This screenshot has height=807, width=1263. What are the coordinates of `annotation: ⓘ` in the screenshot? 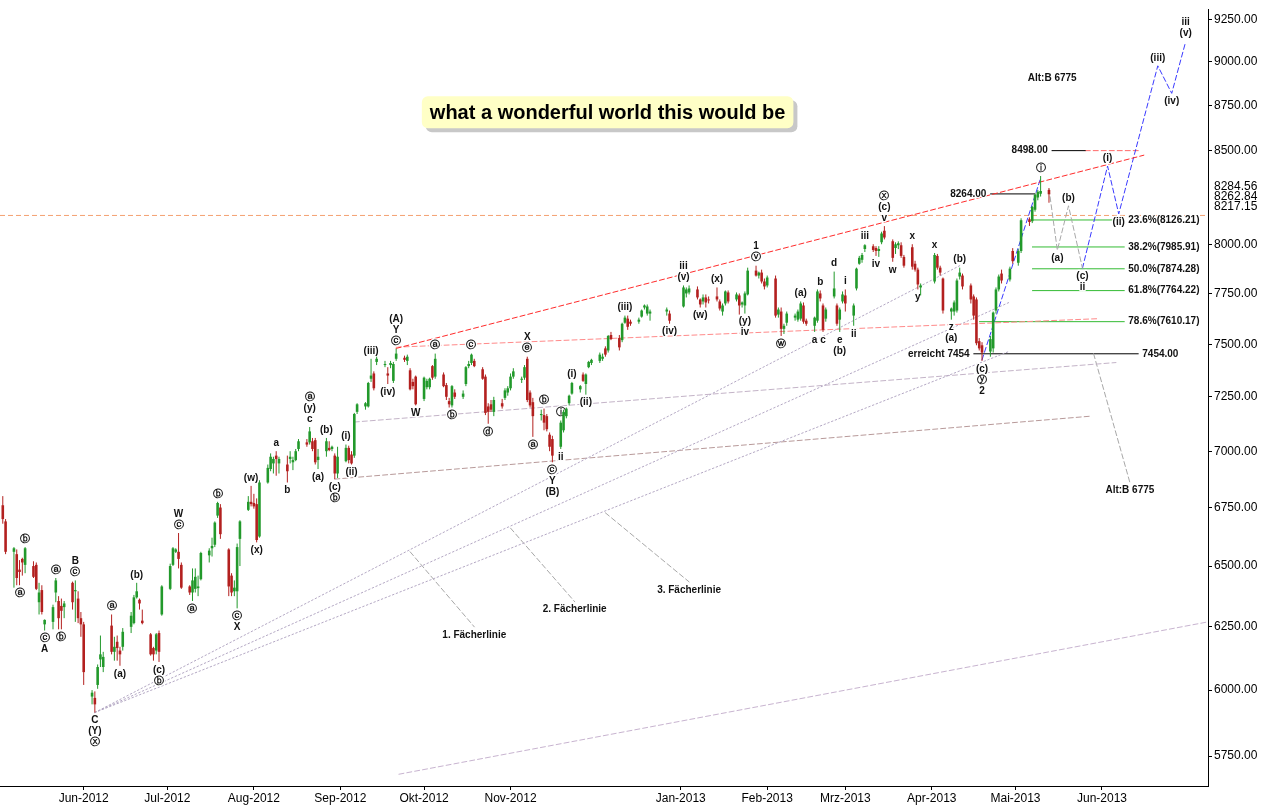 It's located at (1040, 167).